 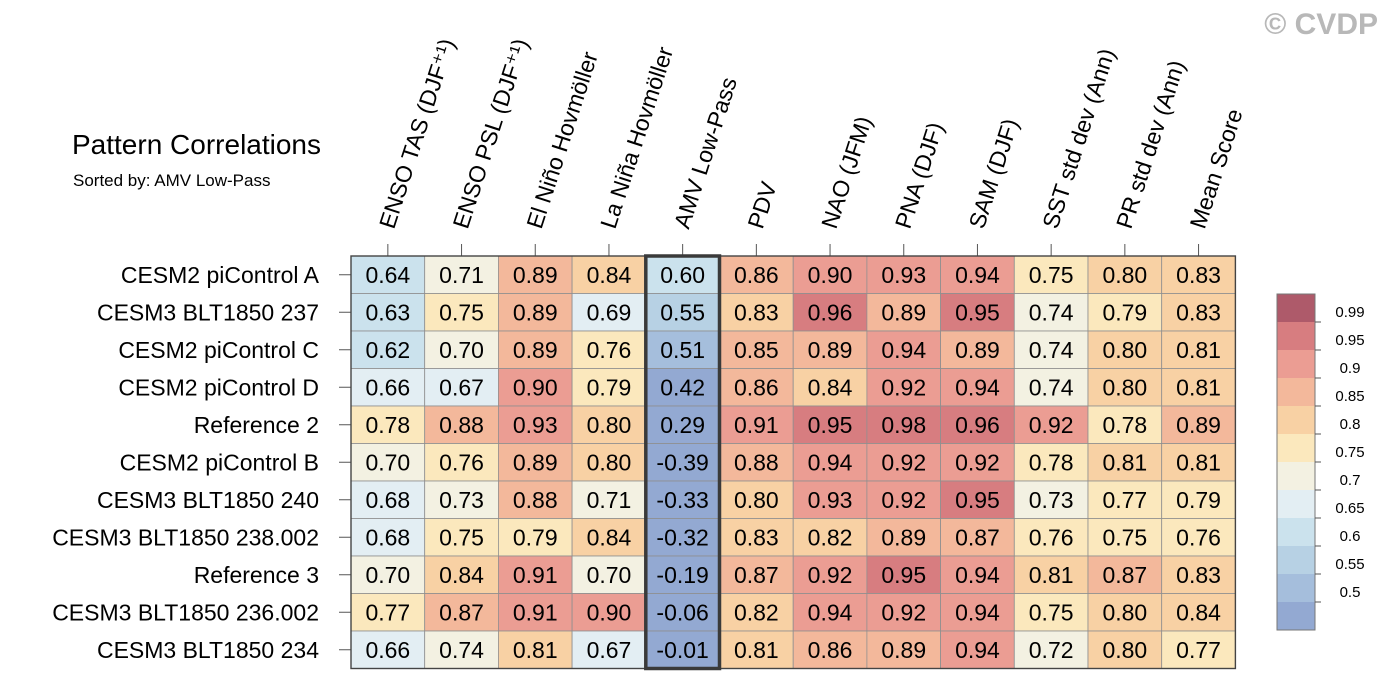 I want to click on column-header: NAO (JFM), so click(x=846, y=172).